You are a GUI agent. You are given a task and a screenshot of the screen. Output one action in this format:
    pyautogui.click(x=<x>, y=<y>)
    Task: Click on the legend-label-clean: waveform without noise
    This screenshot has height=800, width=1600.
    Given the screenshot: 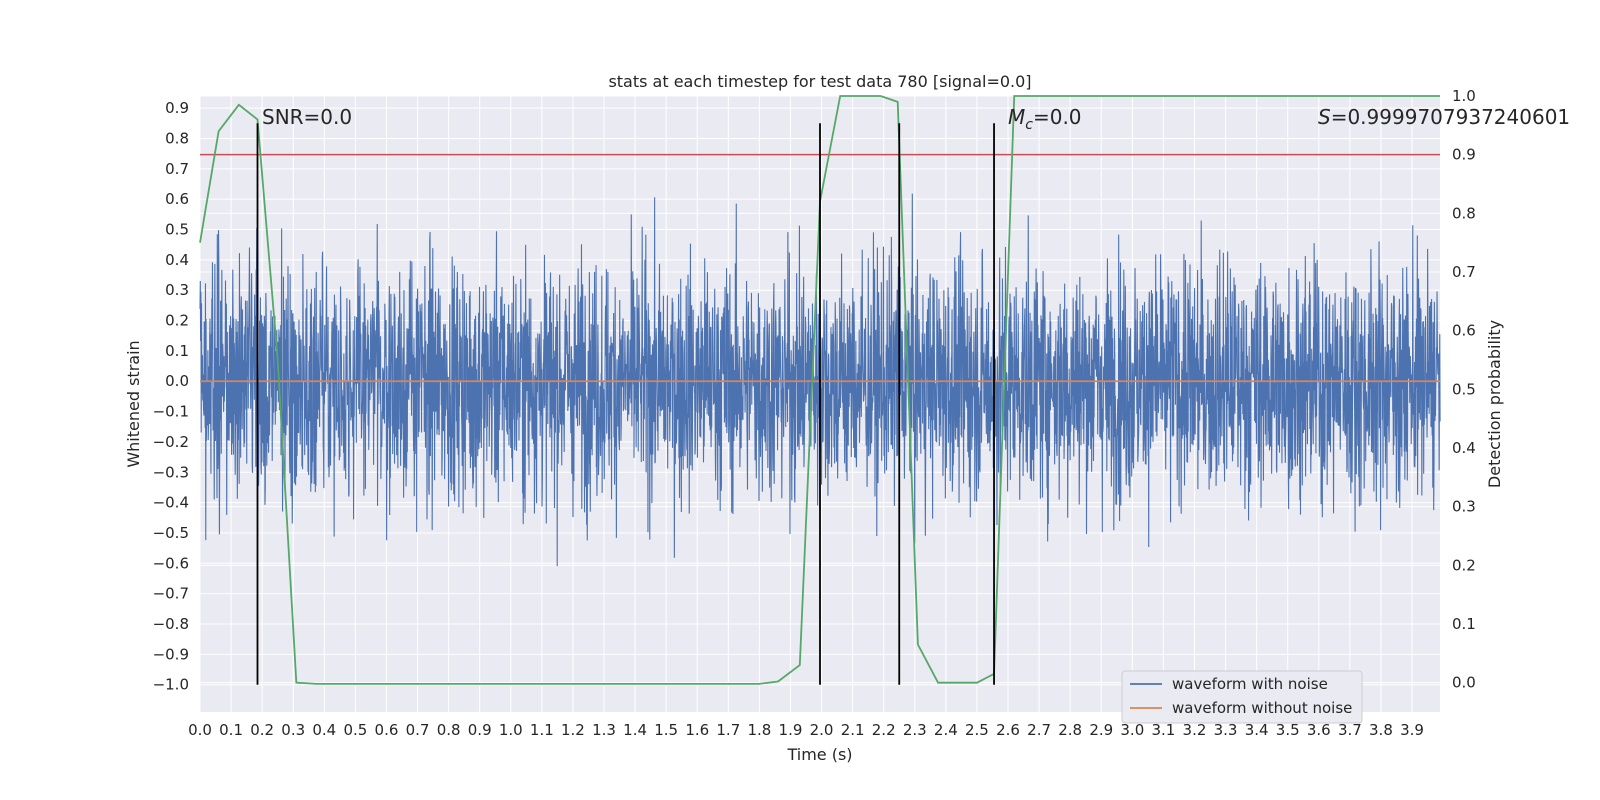 What is the action you would take?
    pyautogui.click(x=1262, y=708)
    